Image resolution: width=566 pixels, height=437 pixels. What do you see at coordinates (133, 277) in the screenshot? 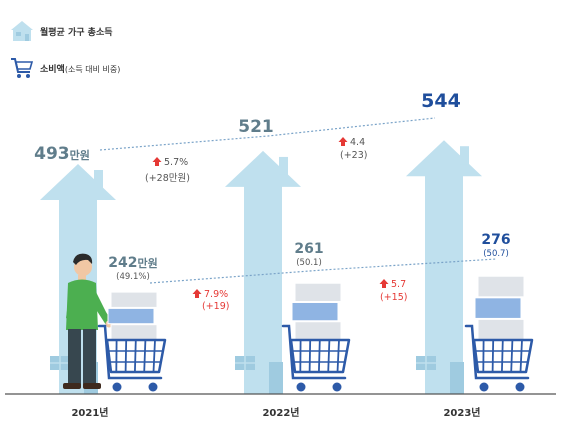
I see `consumption-share-label: (49.1%)` at bounding box center [133, 277].